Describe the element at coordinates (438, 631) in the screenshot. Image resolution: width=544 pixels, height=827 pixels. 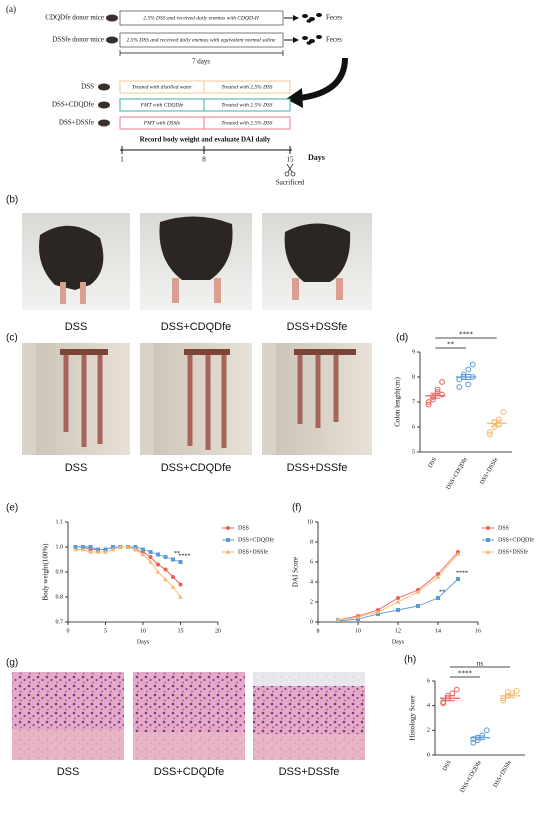
I see `x-tick-label: 14` at that location.